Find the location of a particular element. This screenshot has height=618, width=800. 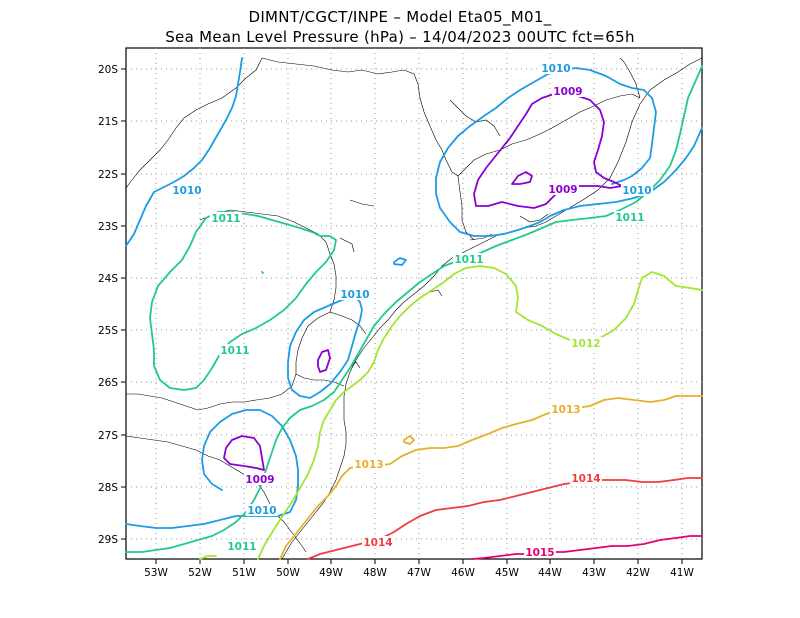

lat-label: 27S is located at coordinates (108, 436).